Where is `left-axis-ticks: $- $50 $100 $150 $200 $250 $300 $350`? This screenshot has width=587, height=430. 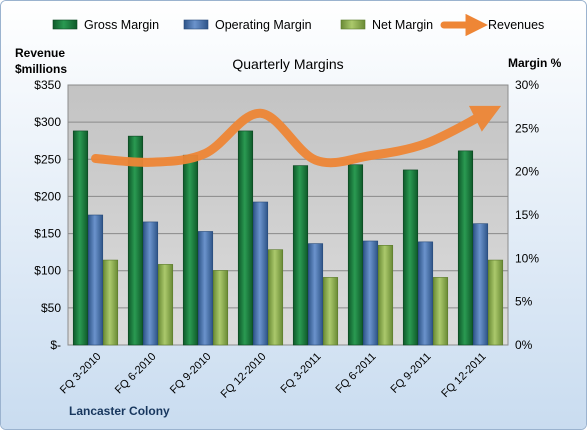 left-axis-ticks: $- $50 $100 $150 $200 $250 $300 $350 is located at coordinates (47, 215).